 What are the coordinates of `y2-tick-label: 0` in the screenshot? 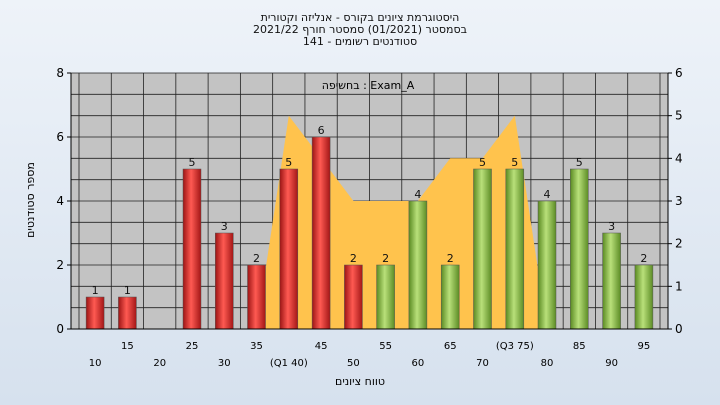 It's located at (679, 329).